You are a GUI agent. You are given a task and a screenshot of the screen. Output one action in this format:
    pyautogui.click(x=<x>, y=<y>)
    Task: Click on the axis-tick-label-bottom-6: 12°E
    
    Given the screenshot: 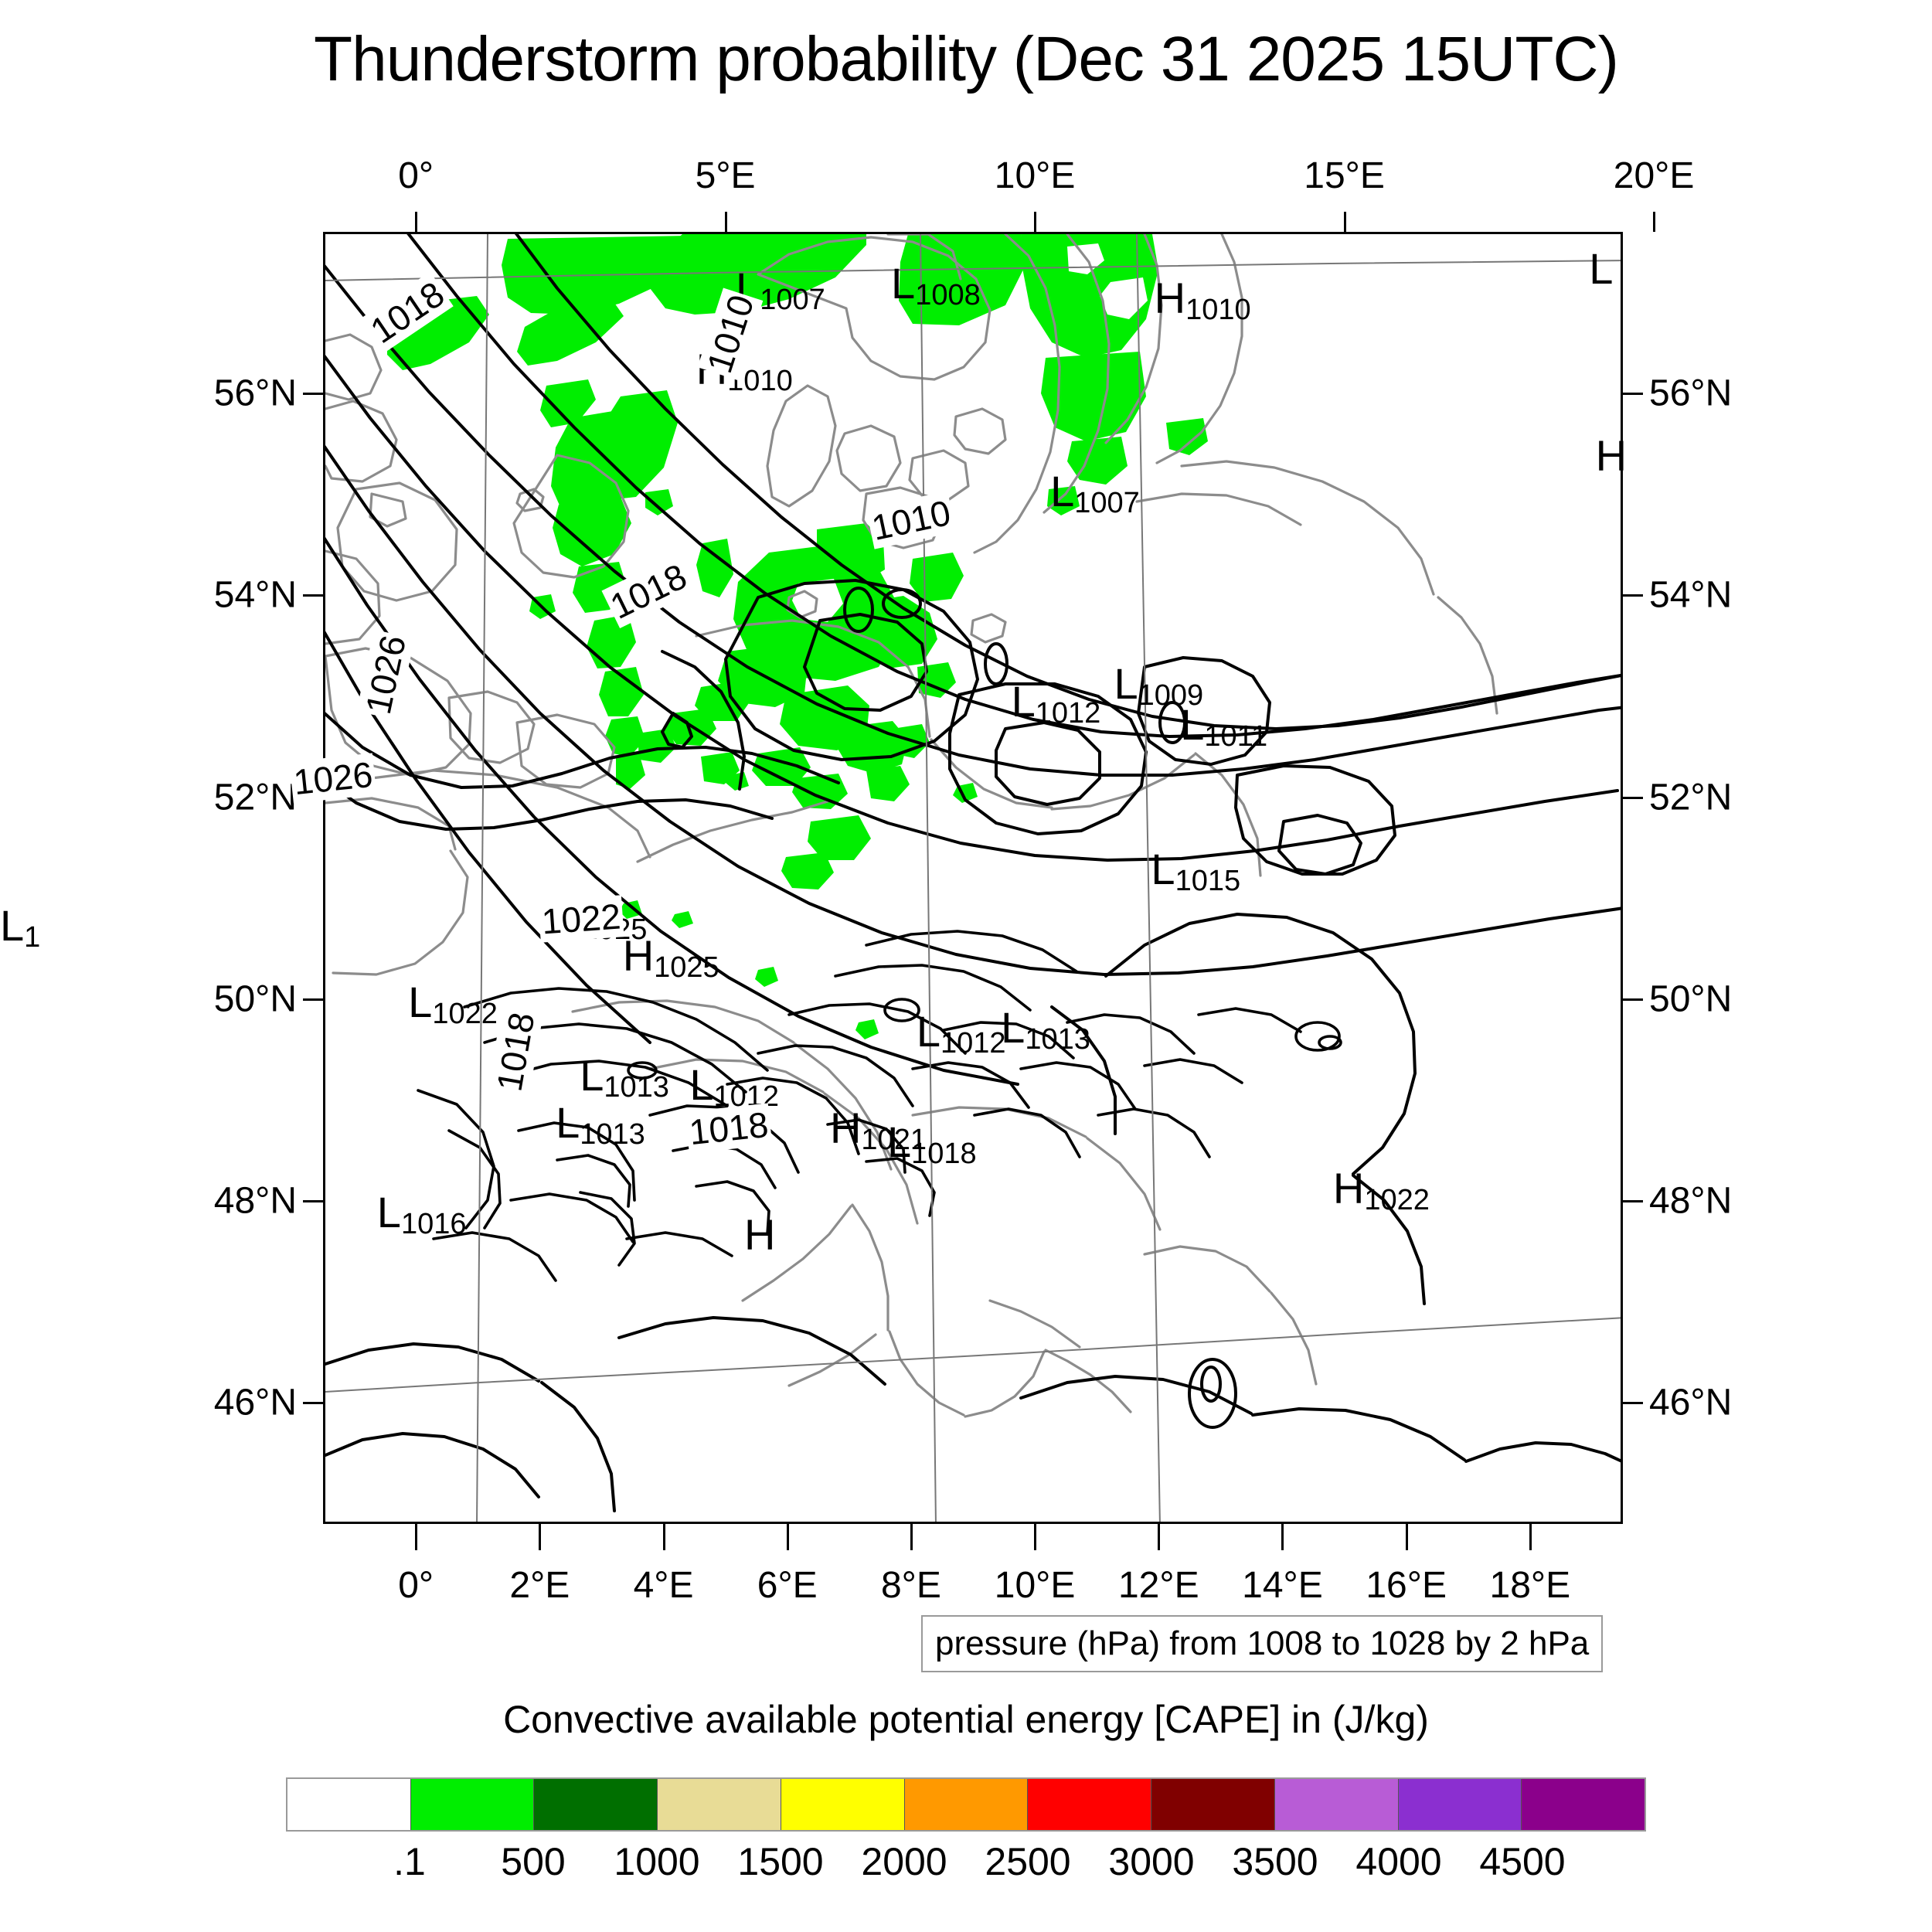 What is the action you would take?
    pyautogui.click(x=1158, y=1586)
    